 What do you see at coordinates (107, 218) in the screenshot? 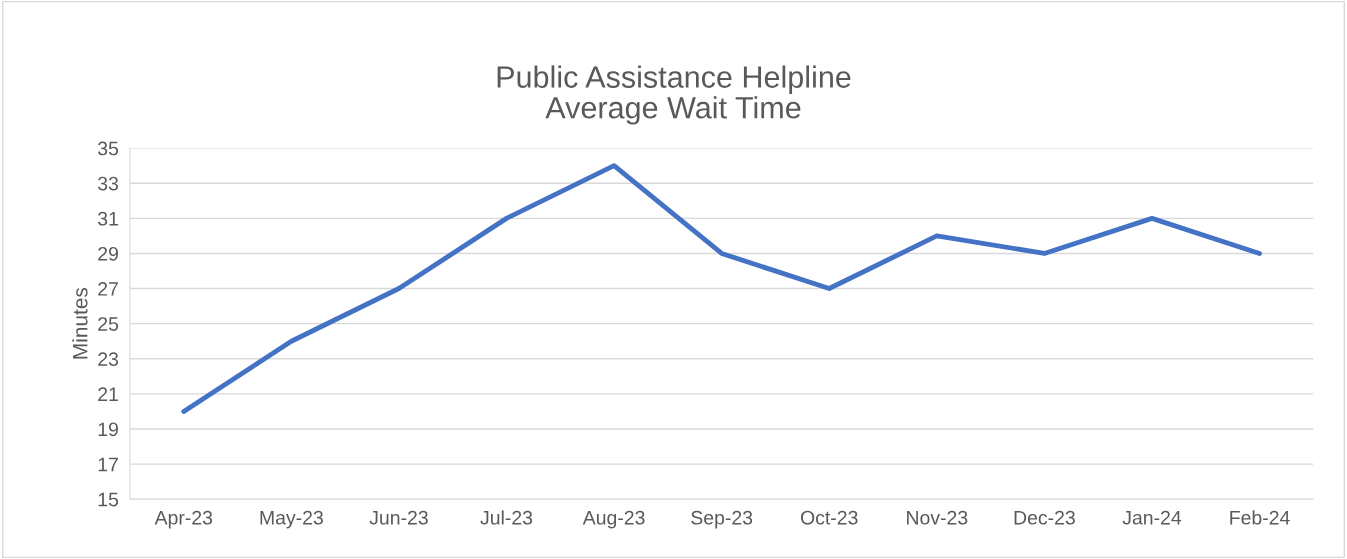
I see `y-tick-label: 31` at bounding box center [107, 218].